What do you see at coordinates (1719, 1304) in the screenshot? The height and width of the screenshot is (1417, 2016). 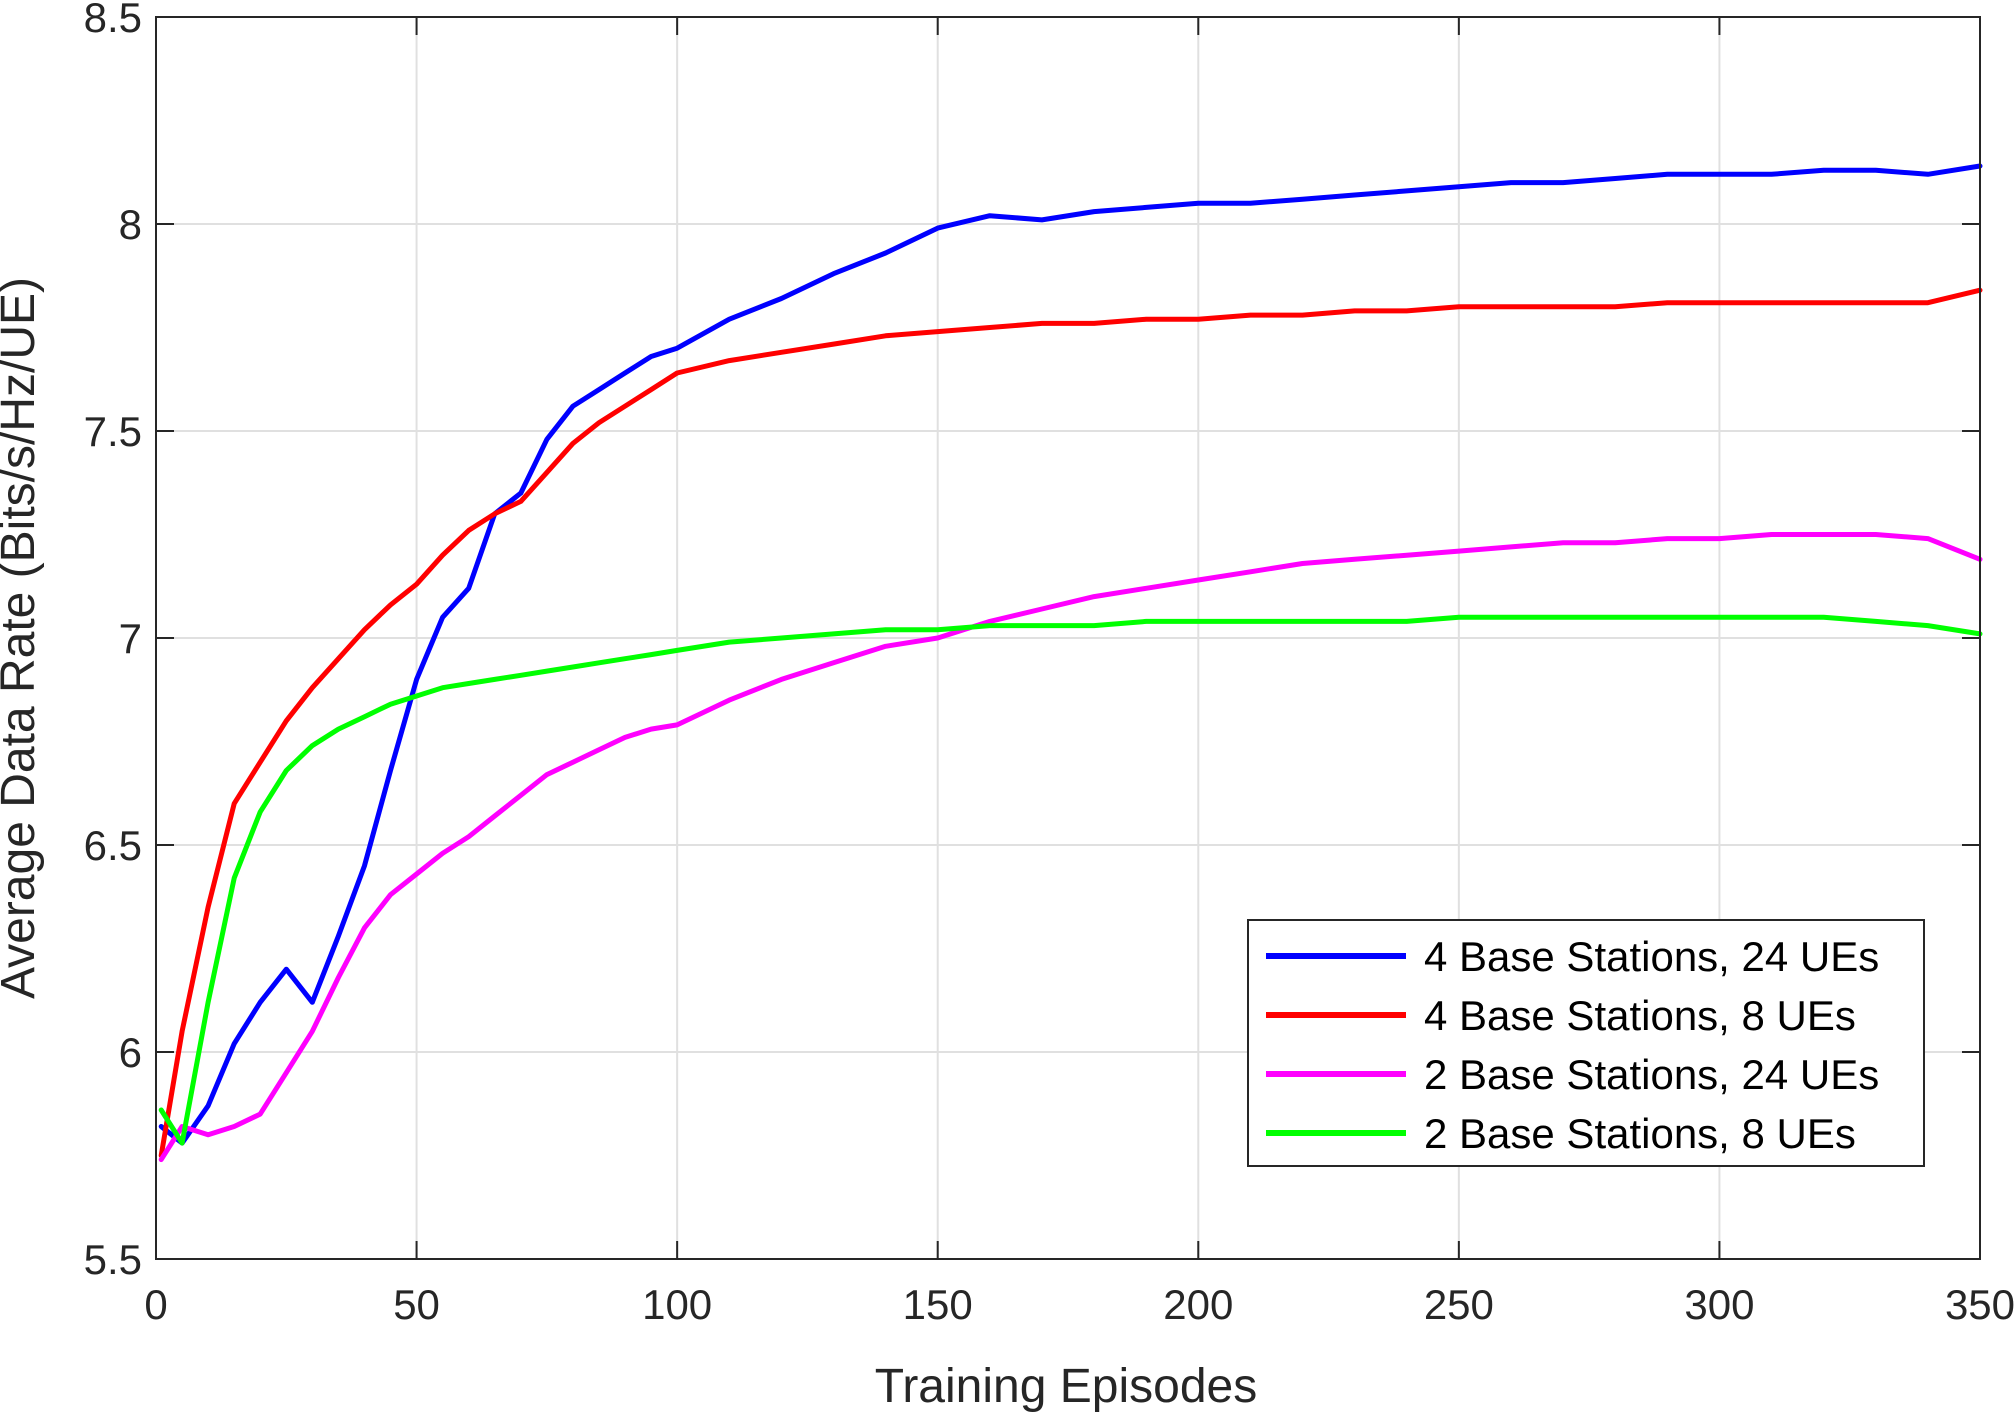 I see `x-tick-label: 300` at bounding box center [1719, 1304].